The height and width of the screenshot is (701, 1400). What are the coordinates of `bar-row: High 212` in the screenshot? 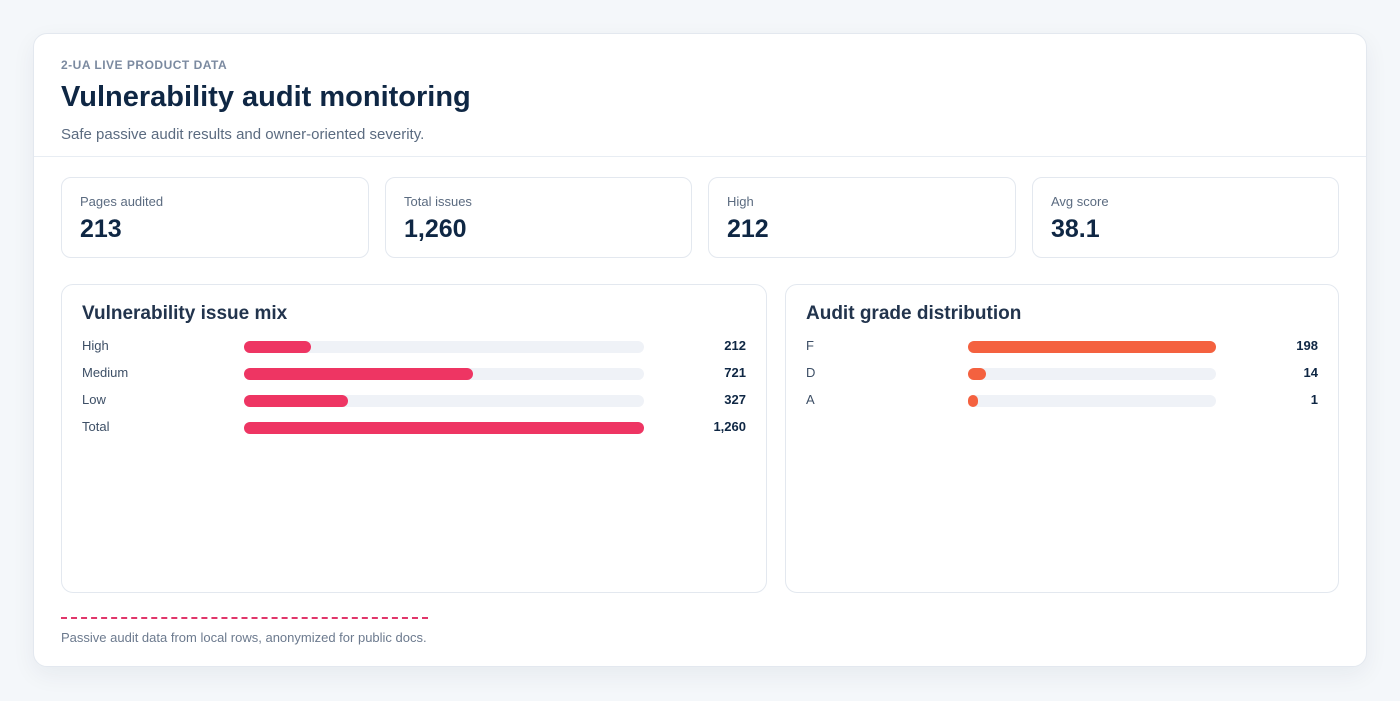 It's located at (414, 347).